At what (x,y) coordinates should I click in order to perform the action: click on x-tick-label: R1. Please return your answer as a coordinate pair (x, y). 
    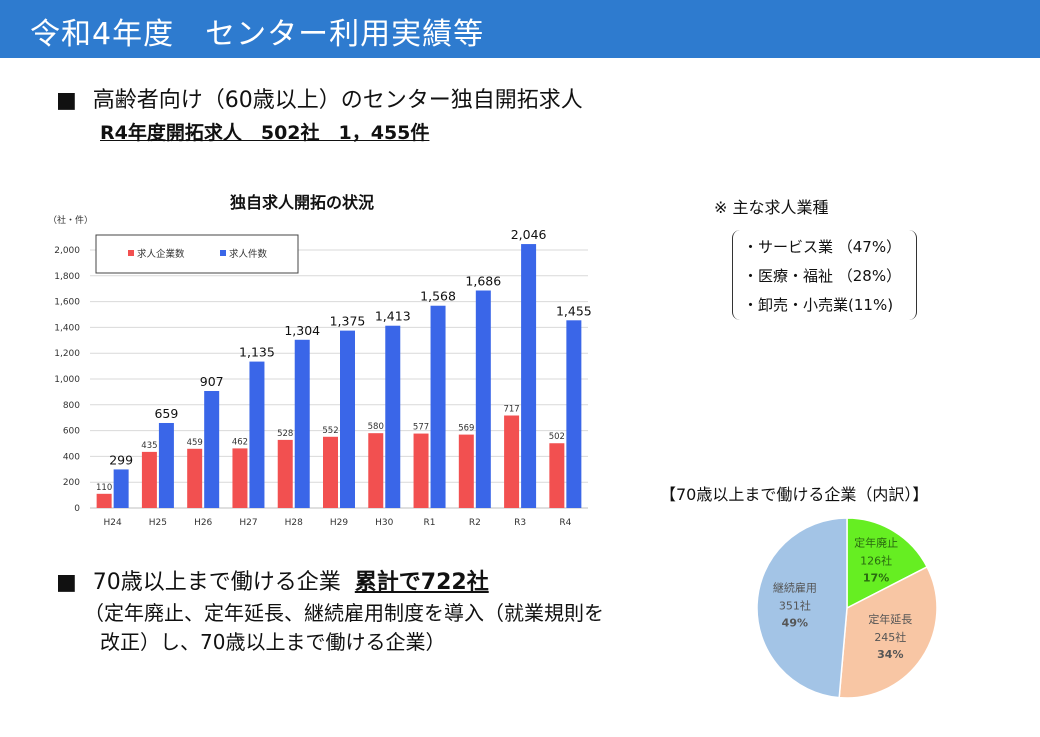
    Looking at the image, I should click on (430, 523).